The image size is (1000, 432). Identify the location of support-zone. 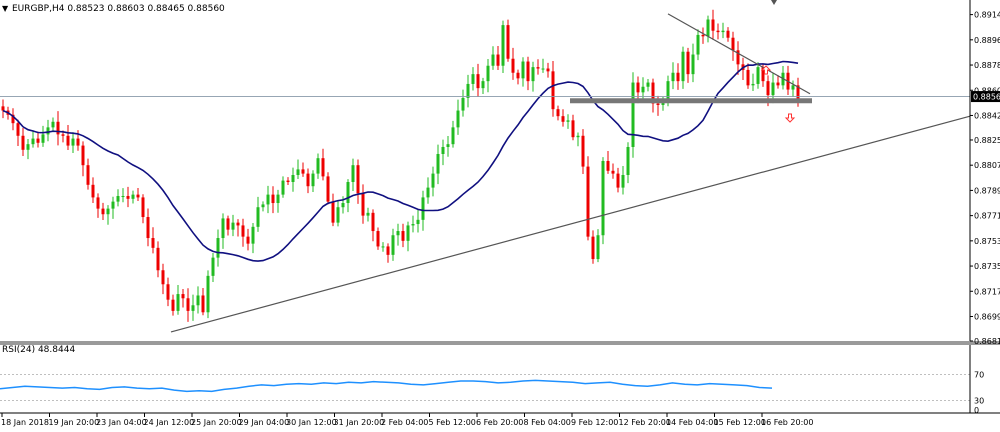
(691, 101).